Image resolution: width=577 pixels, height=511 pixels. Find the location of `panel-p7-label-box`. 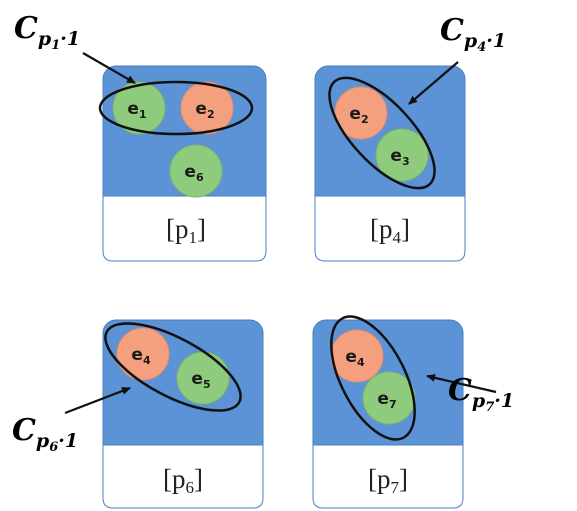

panel-p7-label-box is located at coordinates (388, 476).